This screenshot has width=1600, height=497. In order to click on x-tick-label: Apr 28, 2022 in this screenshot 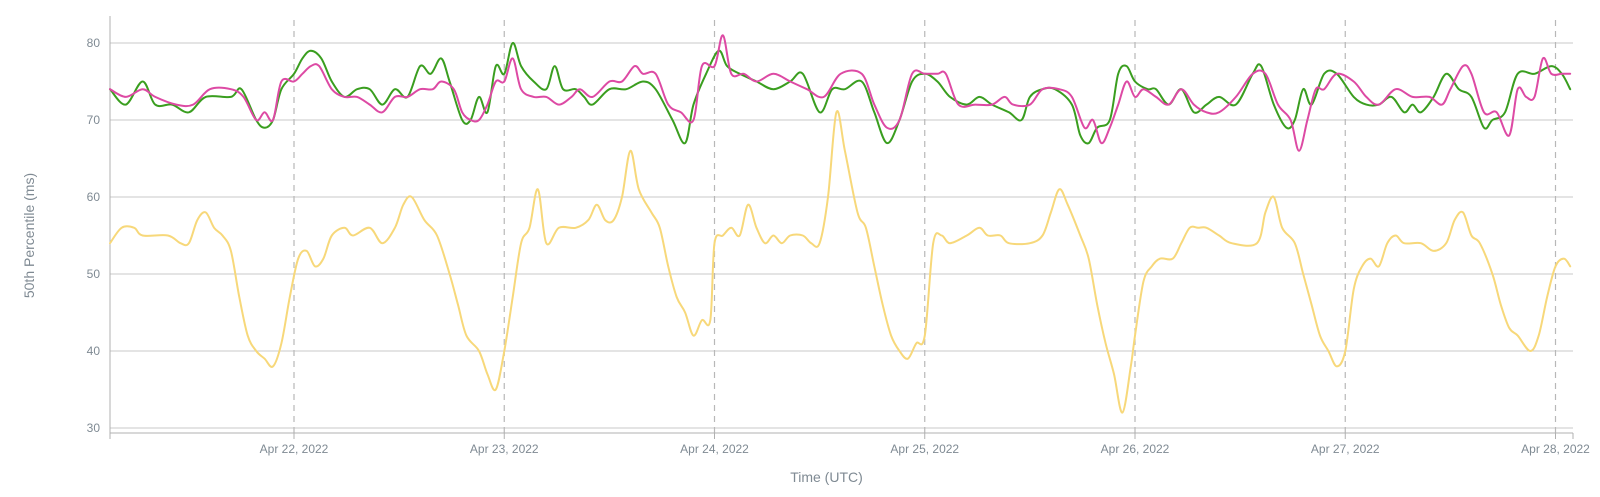, I will do `click(1555, 449)`.